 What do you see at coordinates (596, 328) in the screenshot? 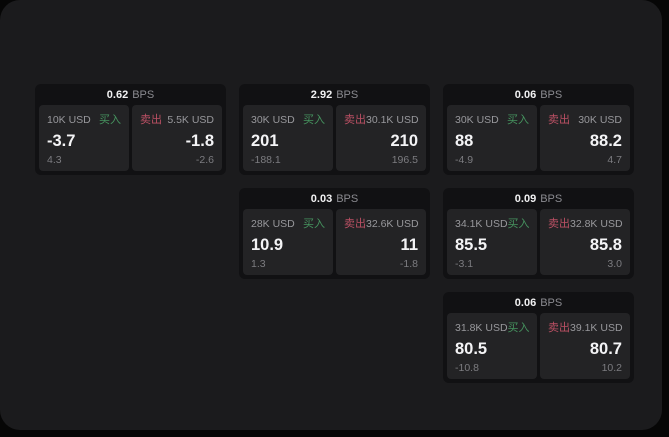
I see `sell-size: 39.1K USD` at bounding box center [596, 328].